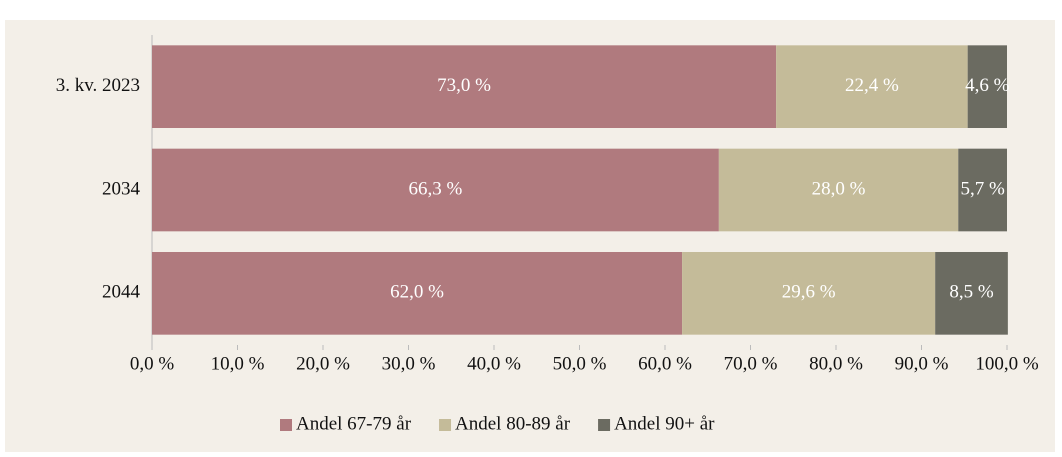  I want to click on y-tick-label: 3. kv. 2023, so click(98, 85).